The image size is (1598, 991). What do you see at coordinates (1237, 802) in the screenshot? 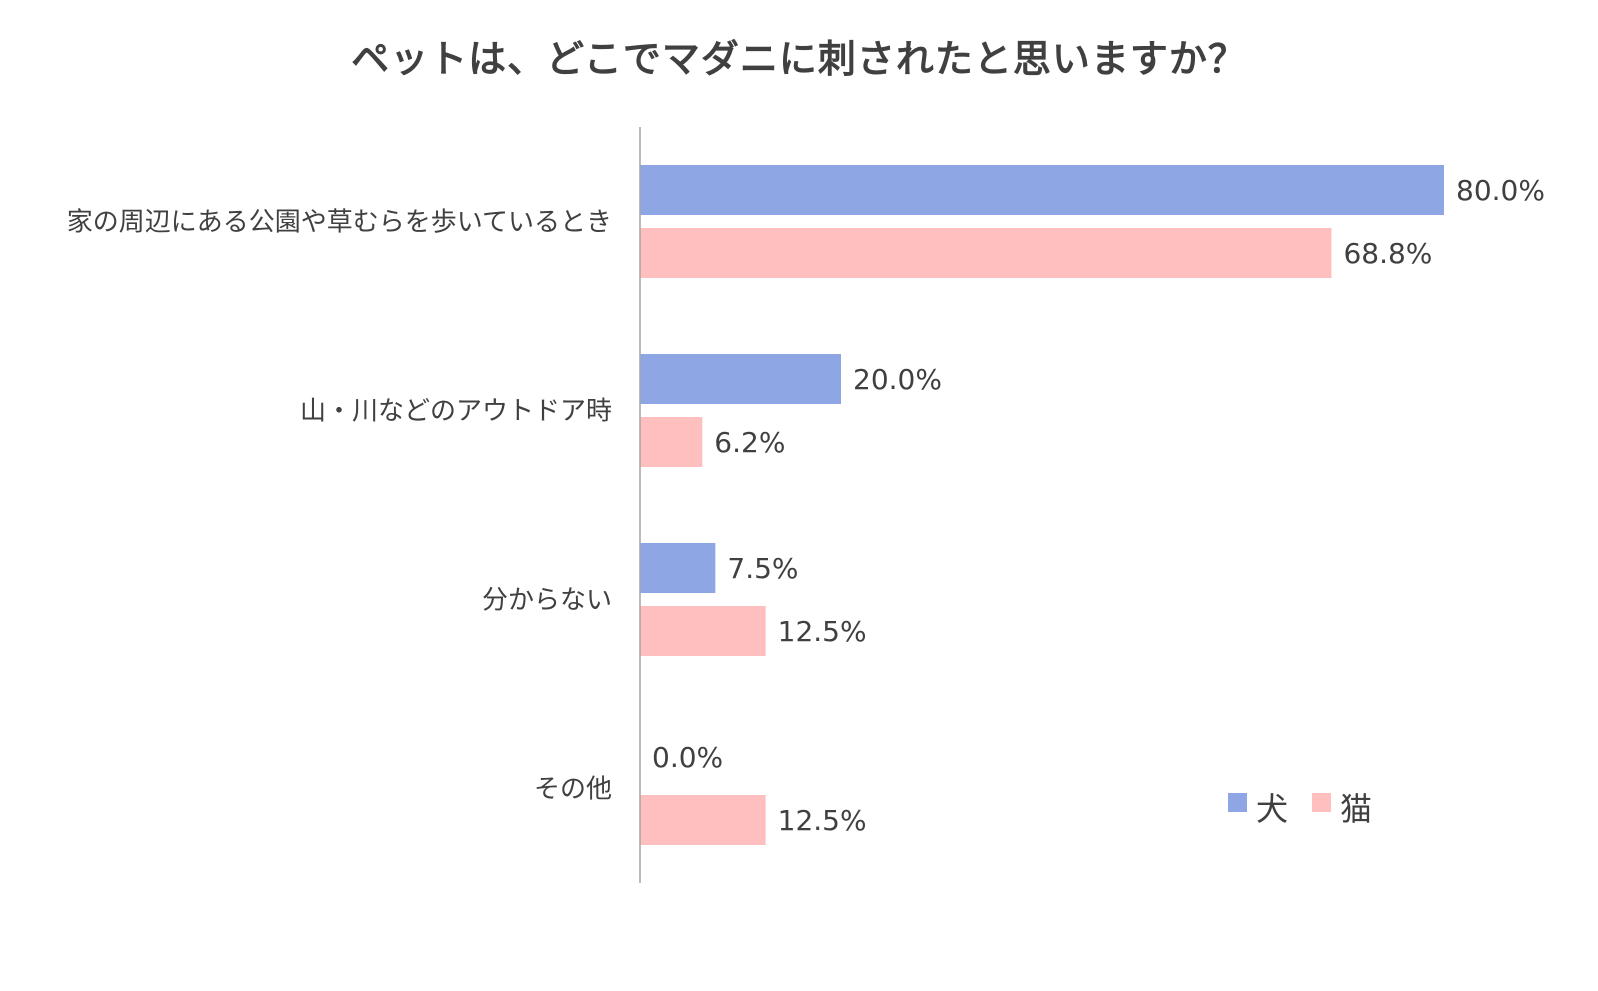
I see `legend-swatch-dog` at bounding box center [1237, 802].